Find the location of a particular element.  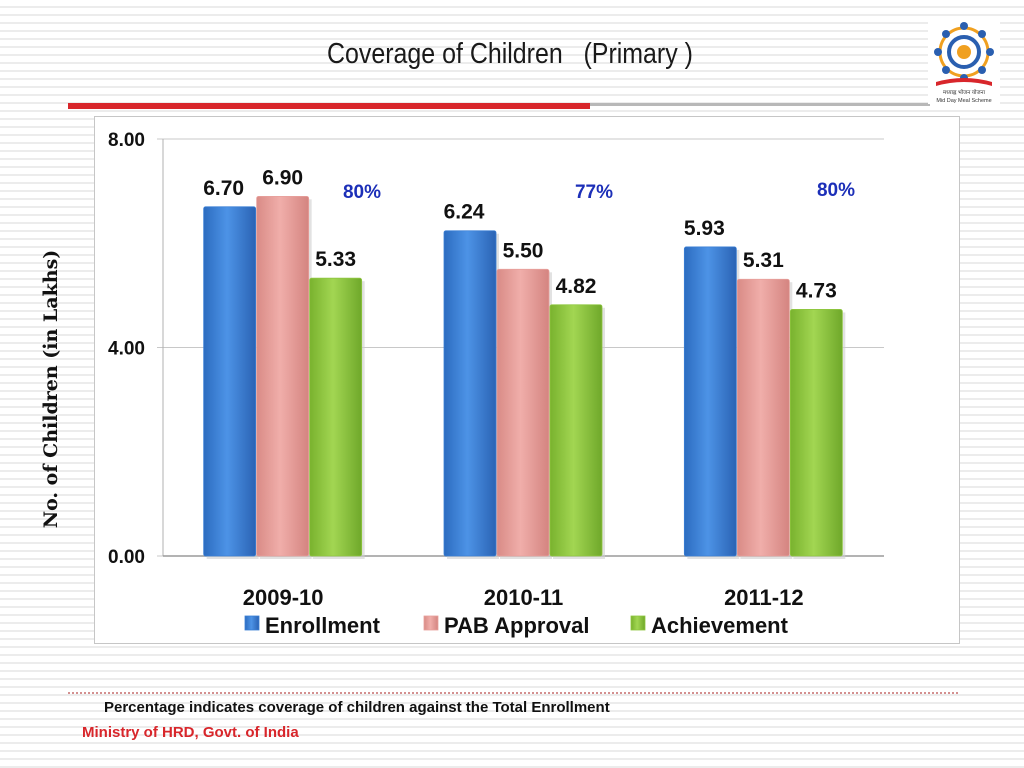

legend-swatch-achievement is located at coordinates (638, 623).